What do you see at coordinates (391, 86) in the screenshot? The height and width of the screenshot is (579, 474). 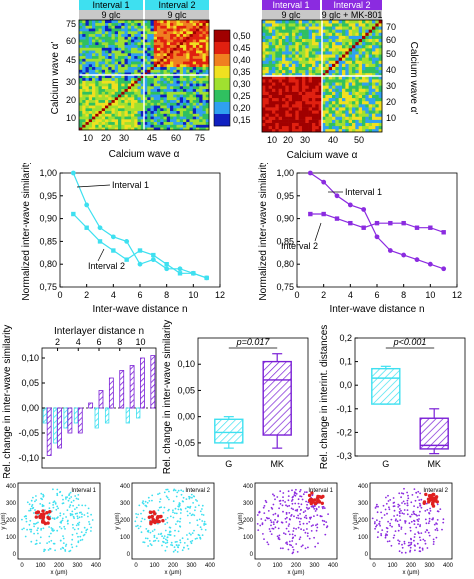 I see `heatmap-mk-ytick: 30` at bounding box center [391, 86].